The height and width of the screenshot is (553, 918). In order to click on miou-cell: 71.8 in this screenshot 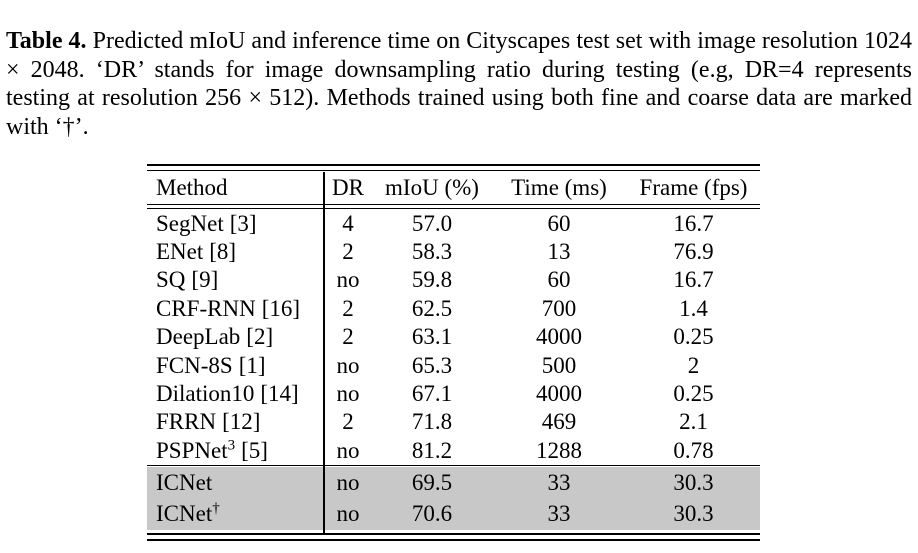, I will do `click(432, 422)`.